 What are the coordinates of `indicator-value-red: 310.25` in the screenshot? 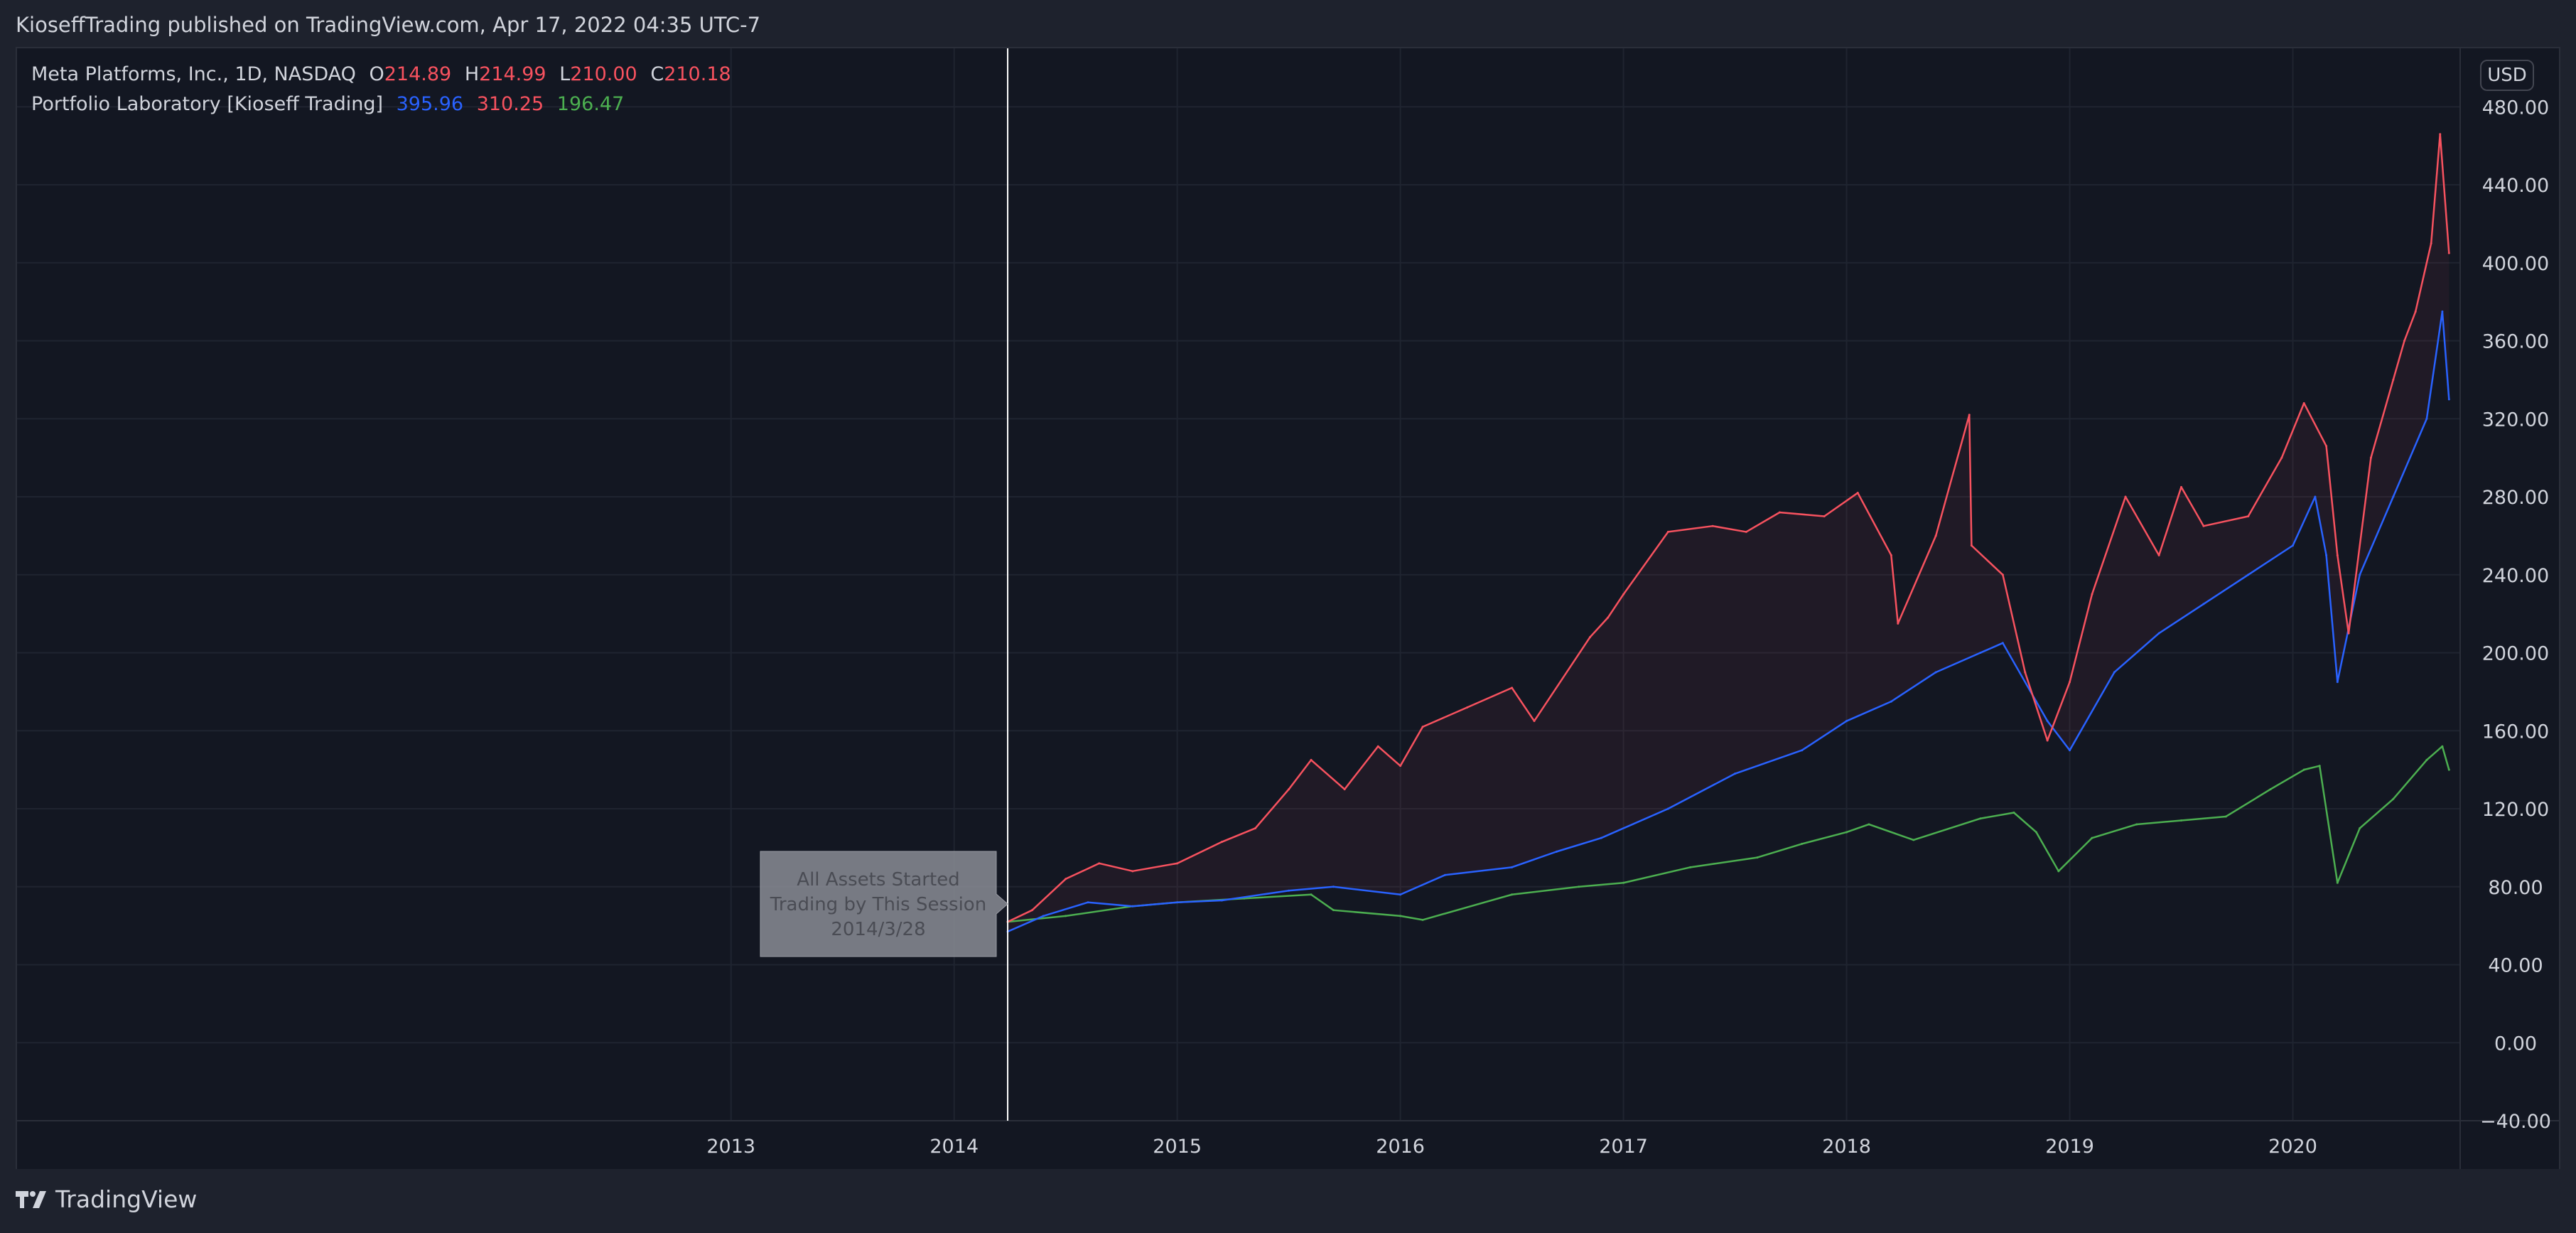 It's located at (510, 104).